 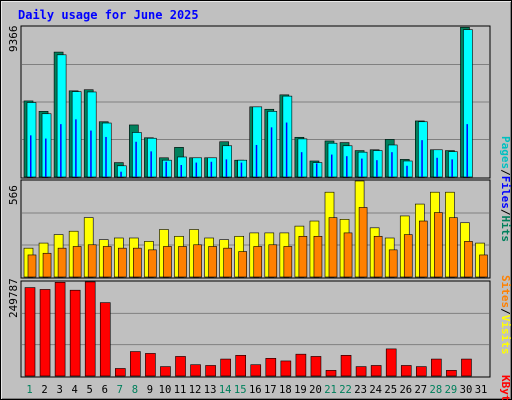 I want to click on x-tick-label: 18, so click(x=285, y=390).